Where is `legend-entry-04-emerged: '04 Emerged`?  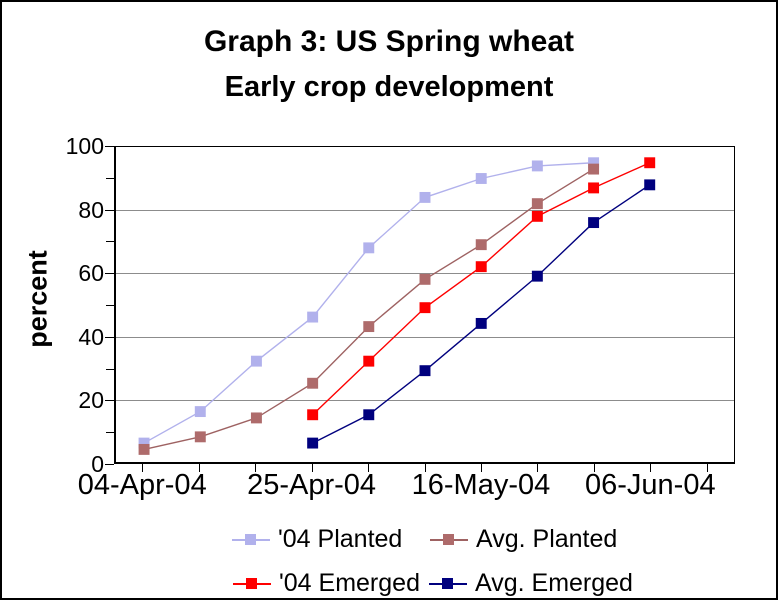
legend-entry-04-emerged: '04 Emerged is located at coordinates (326, 583).